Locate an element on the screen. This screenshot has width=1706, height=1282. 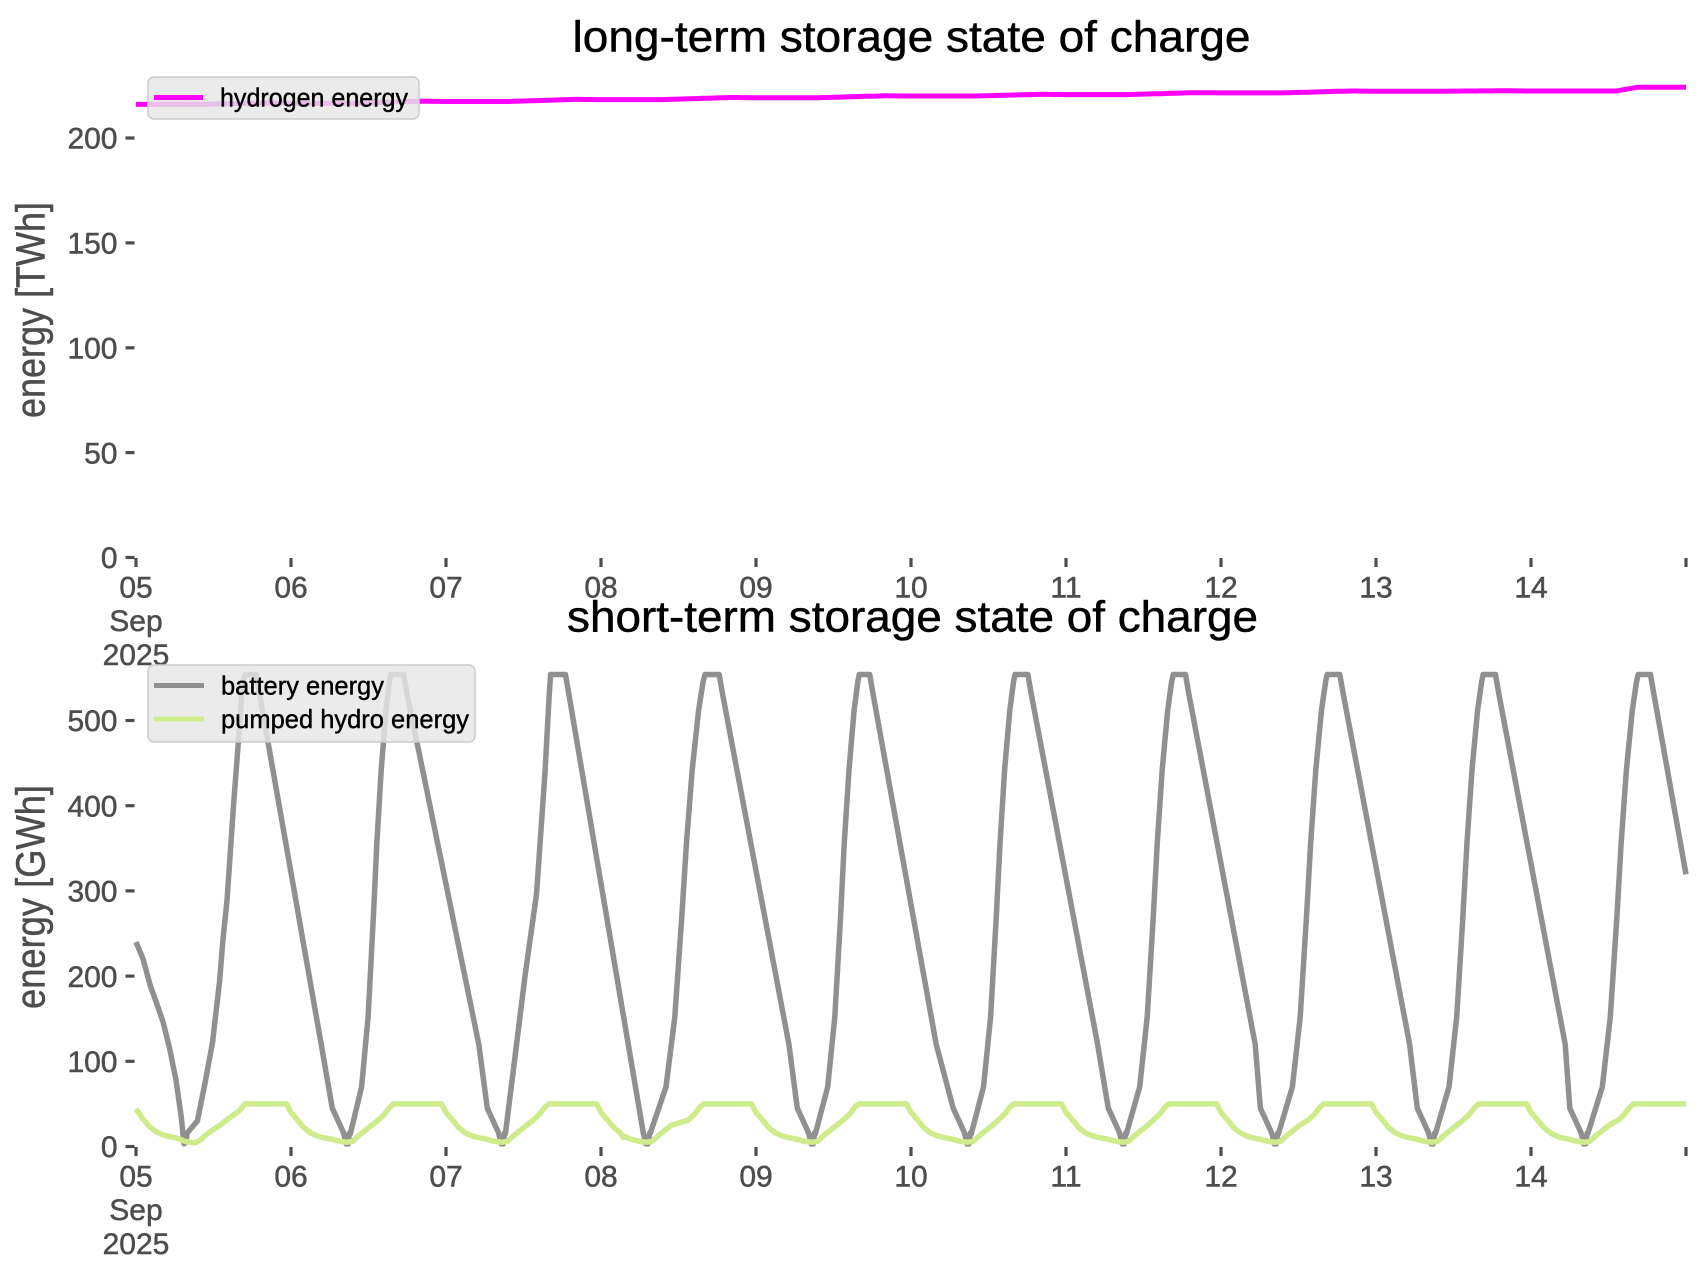
svg-text: hydrogen energy is located at coordinates (314, 98).